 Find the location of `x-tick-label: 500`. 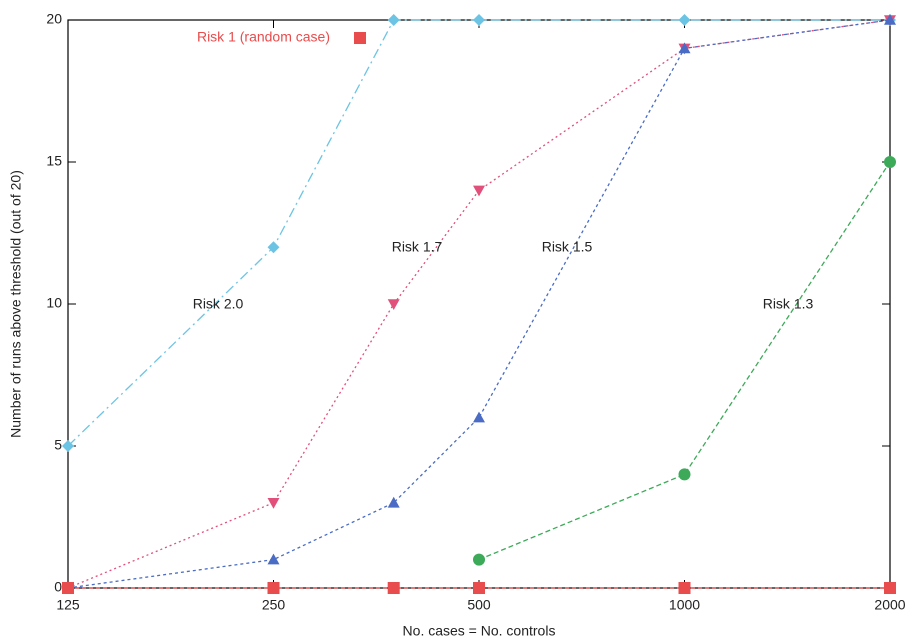

x-tick-label: 500 is located at coordinates (479, 605).